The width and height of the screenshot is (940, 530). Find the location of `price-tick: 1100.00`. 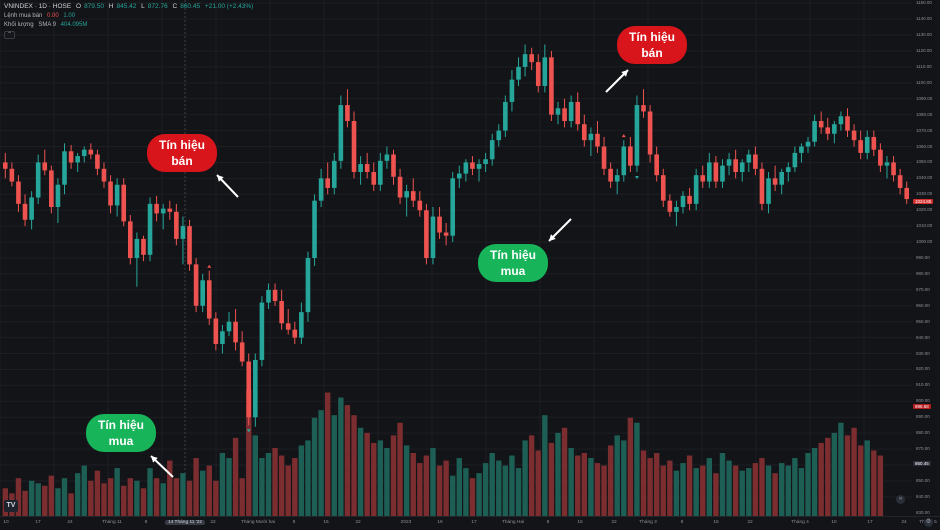

price-tick: 1100.00 is located at coordinates (924, 82).